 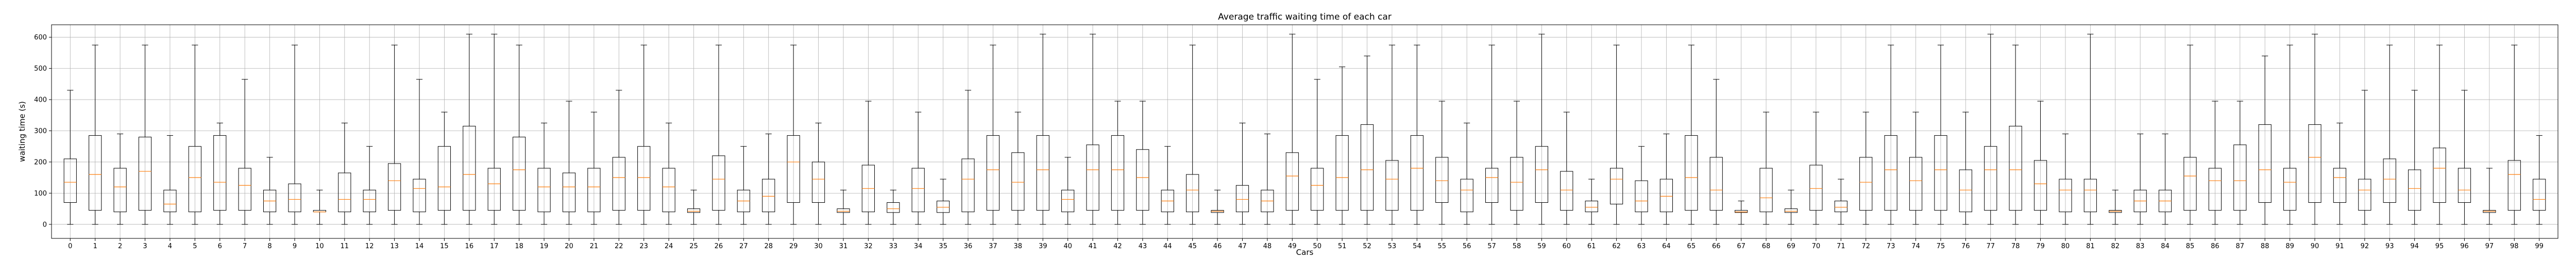 I want to click on x-tick-label: 83, so click(x=2140, y=246).